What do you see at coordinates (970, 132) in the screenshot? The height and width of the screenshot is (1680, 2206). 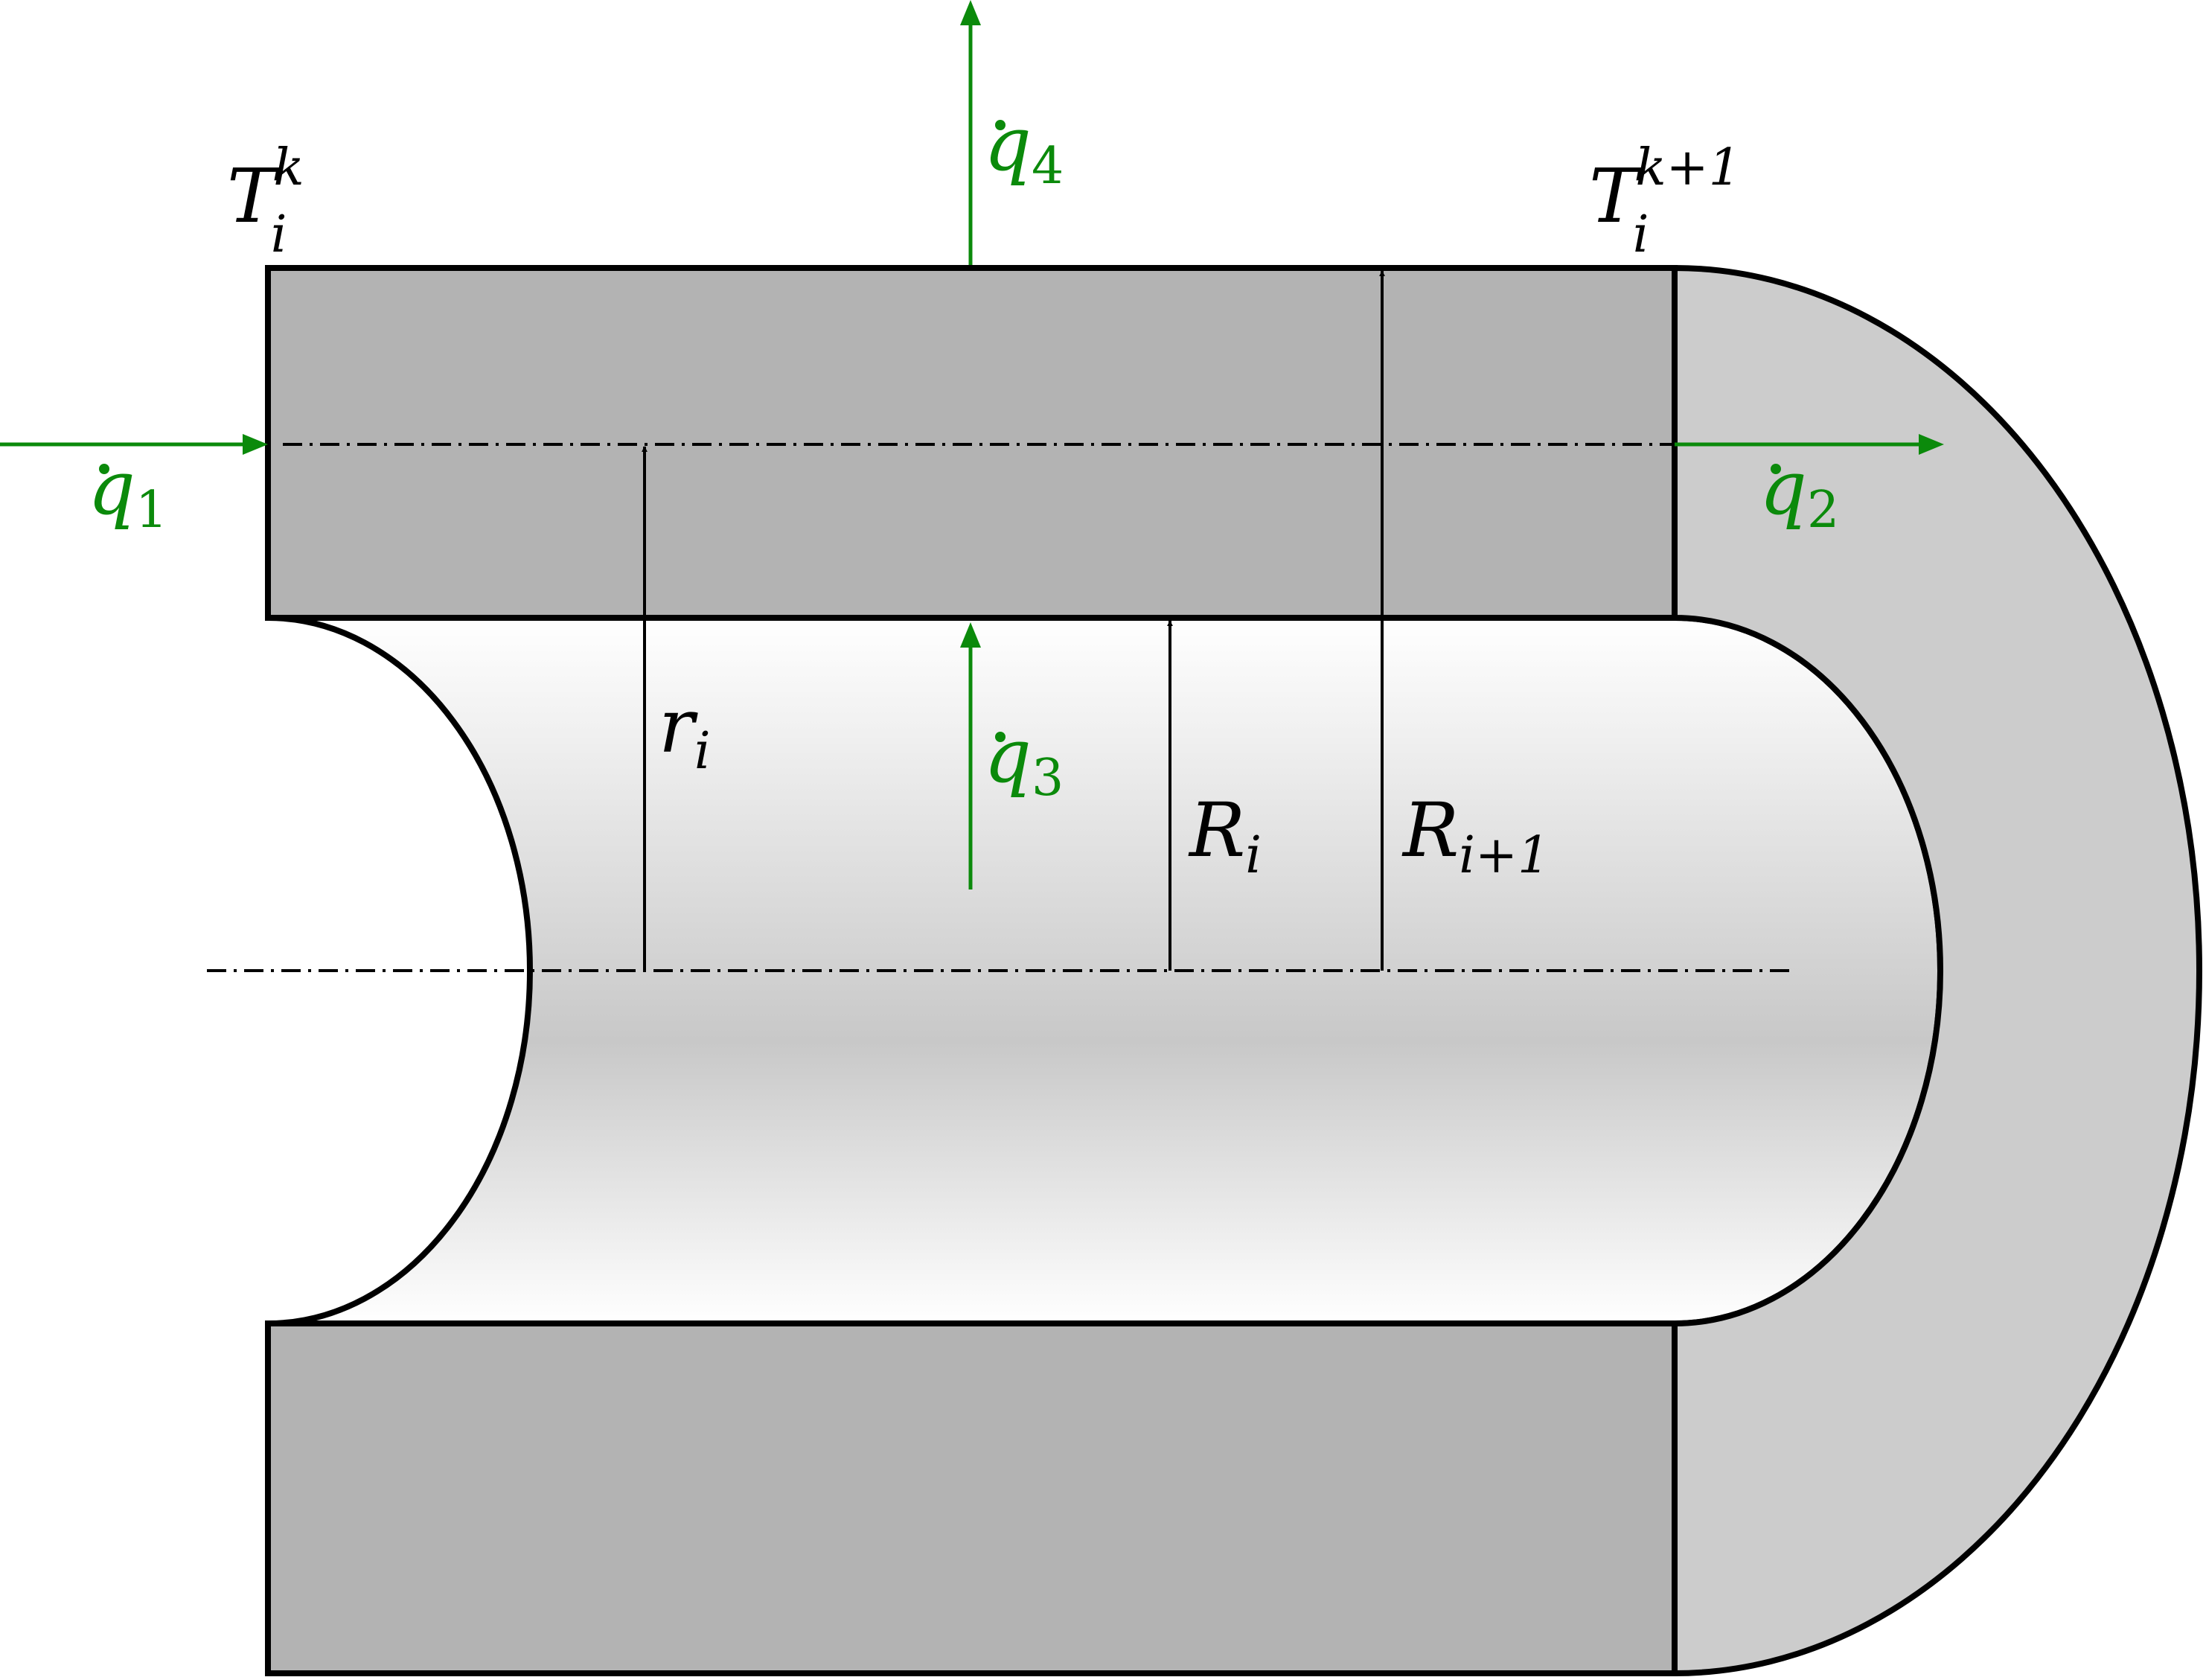 I see `heat-flux-arrow-q4` at bounding box center [970, 132].